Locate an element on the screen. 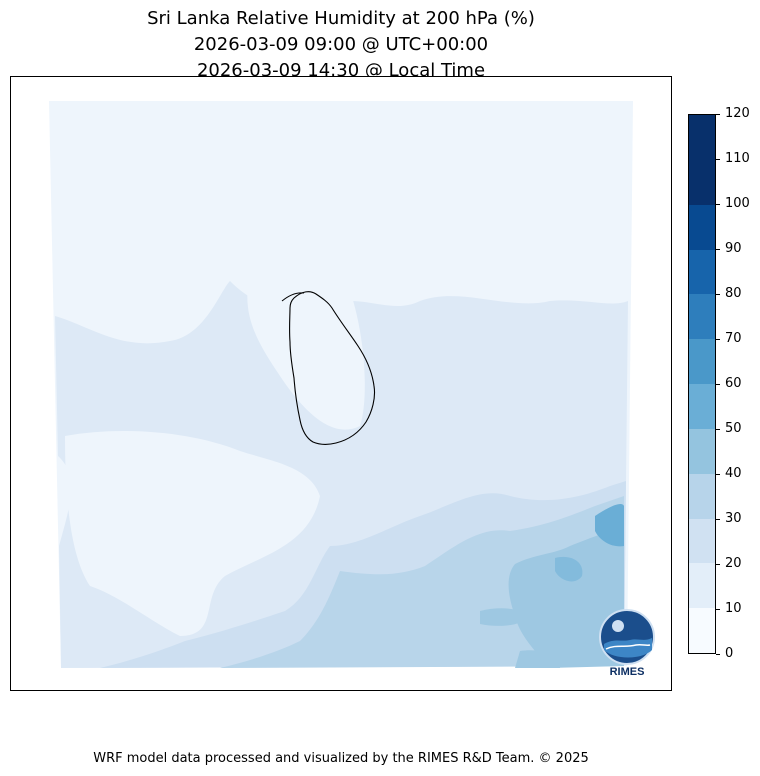 The width and height of the screenshot is (760, 776). colorbar-tick-label: 10 is located at coordinates (729, 609).